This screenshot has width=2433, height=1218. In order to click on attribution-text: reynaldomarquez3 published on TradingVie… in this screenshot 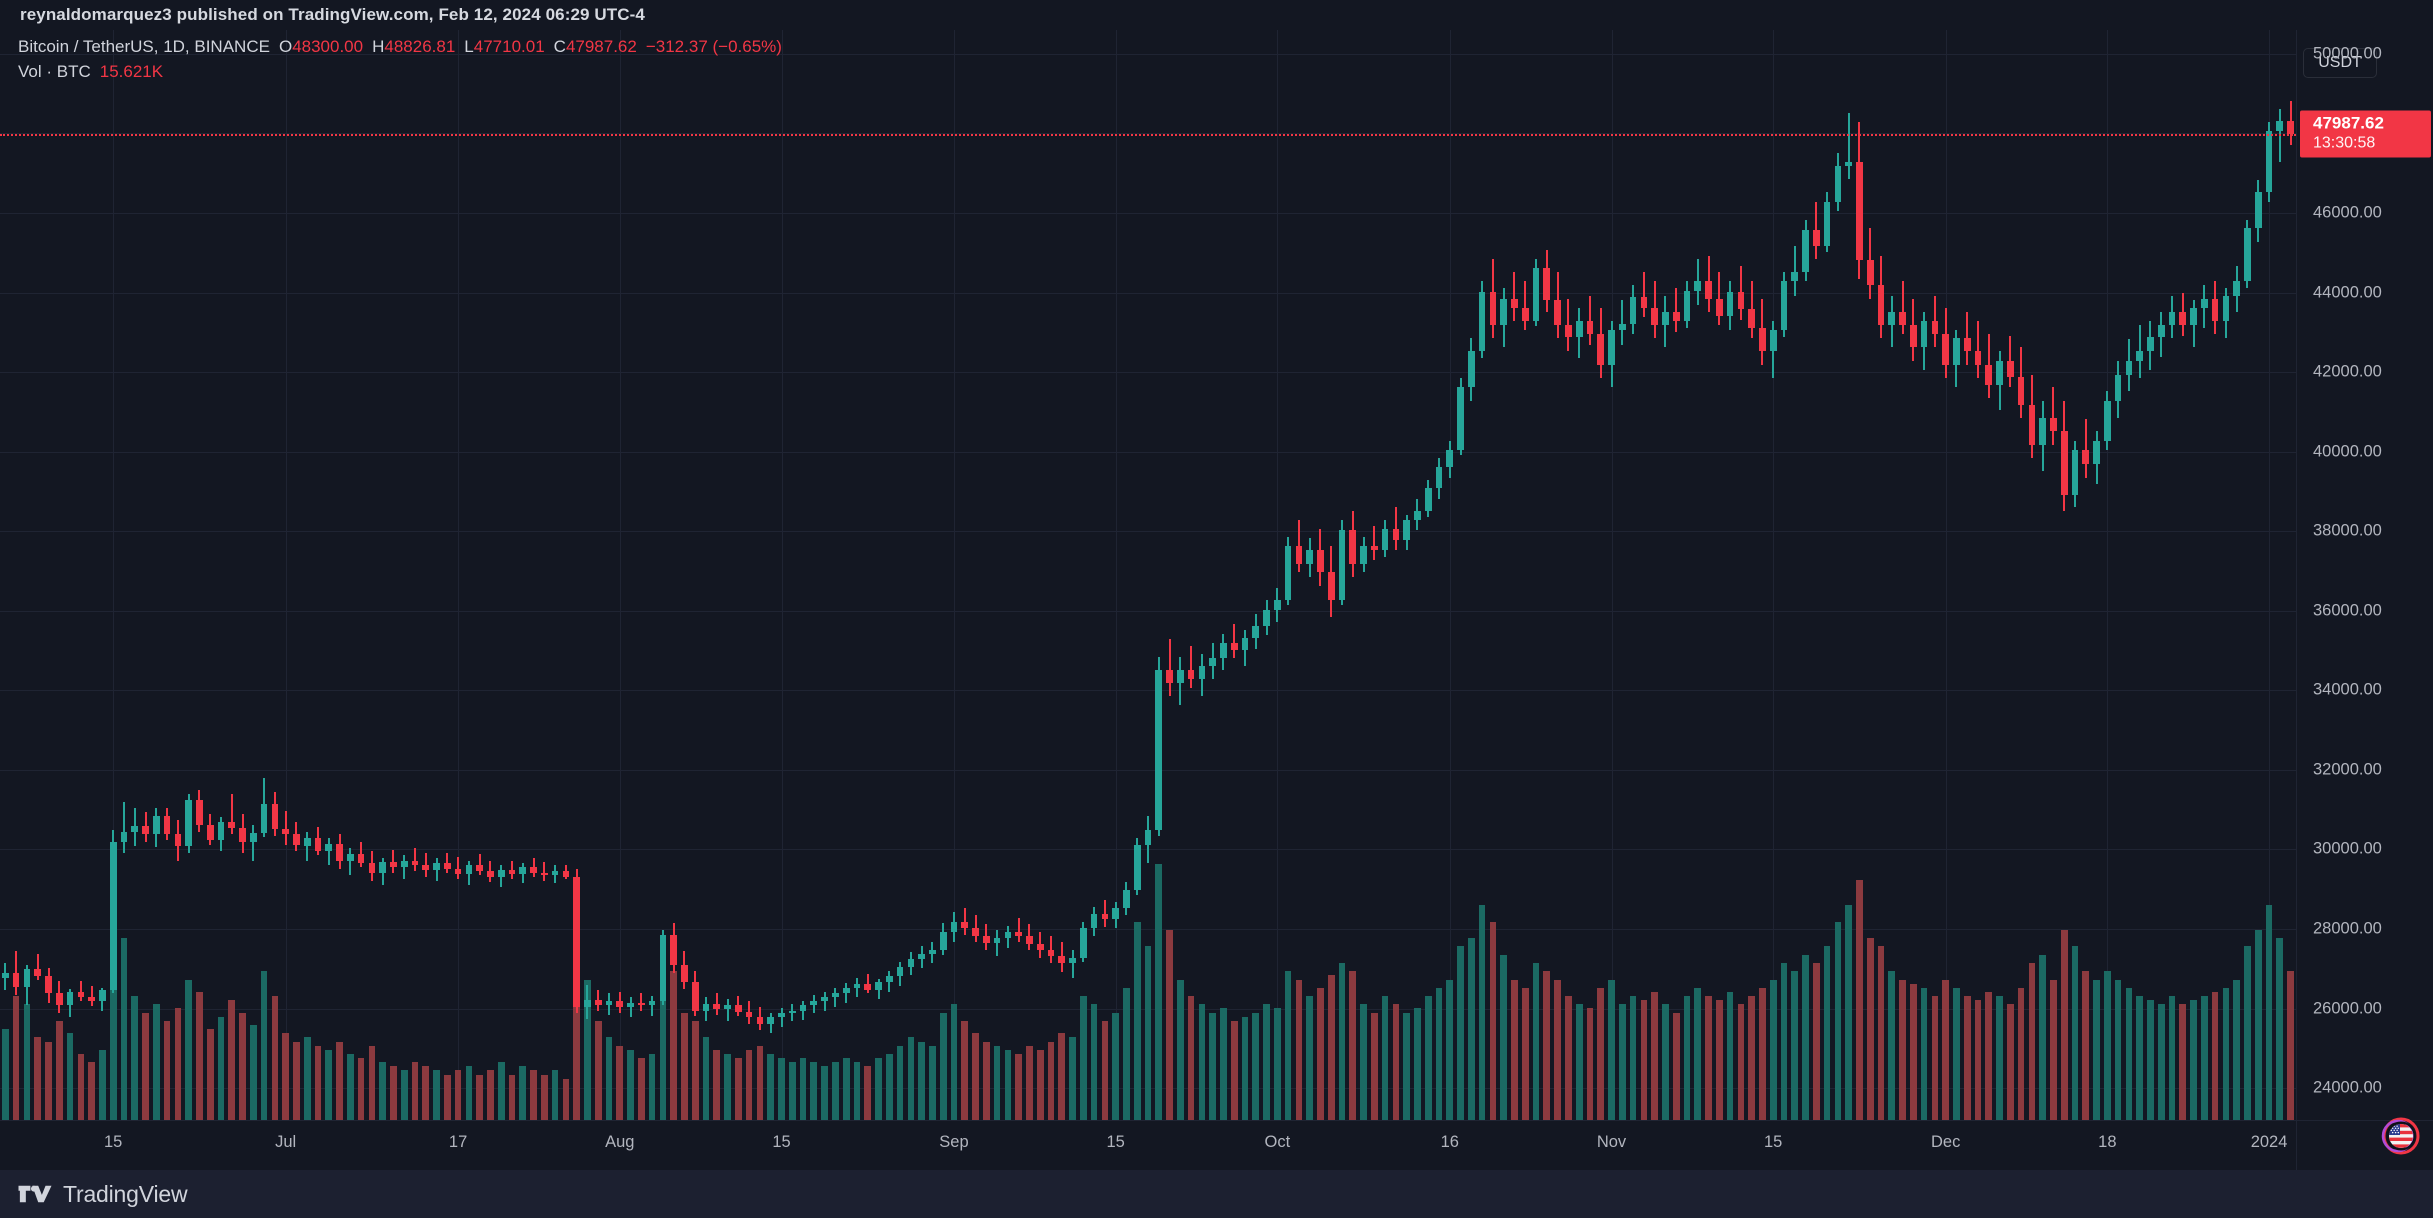, I will do `click(332, 14)`.